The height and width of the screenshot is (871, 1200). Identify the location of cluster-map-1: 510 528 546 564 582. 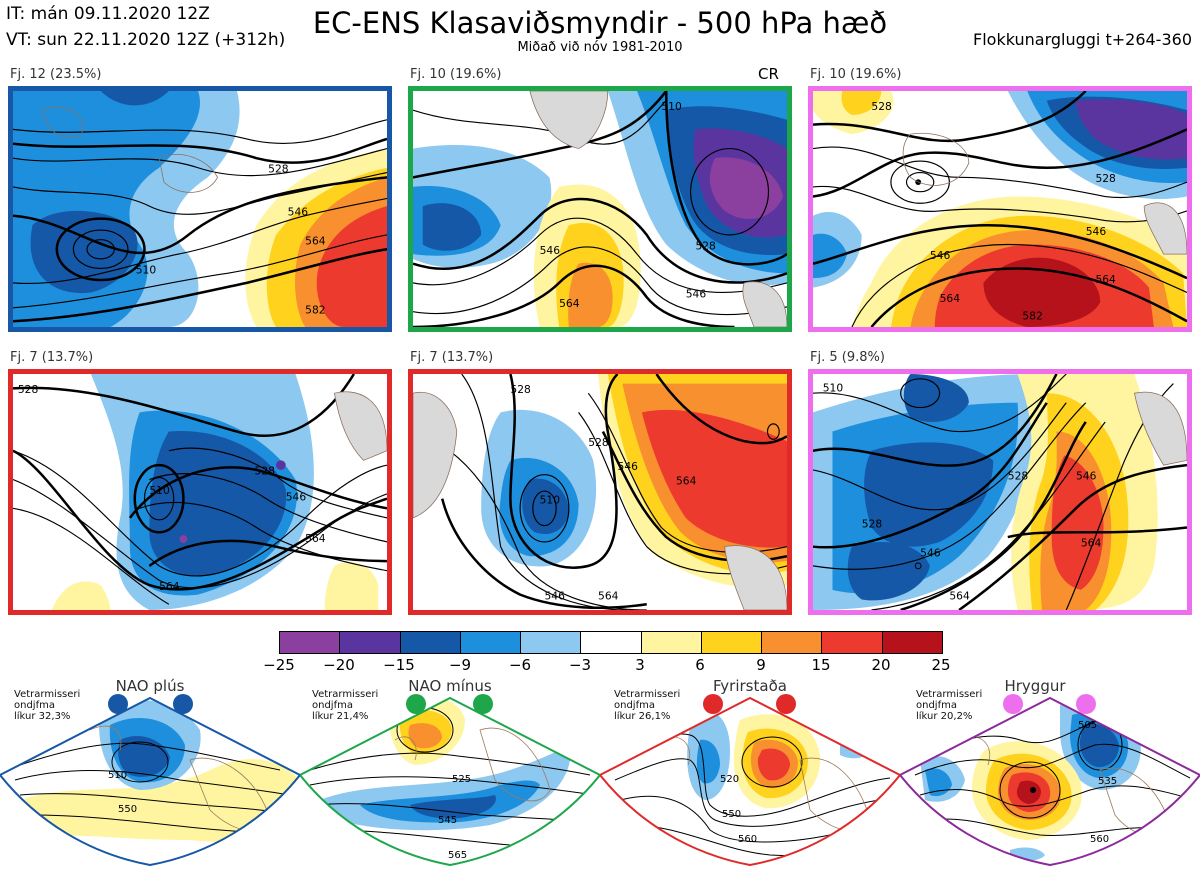
(200, 209).